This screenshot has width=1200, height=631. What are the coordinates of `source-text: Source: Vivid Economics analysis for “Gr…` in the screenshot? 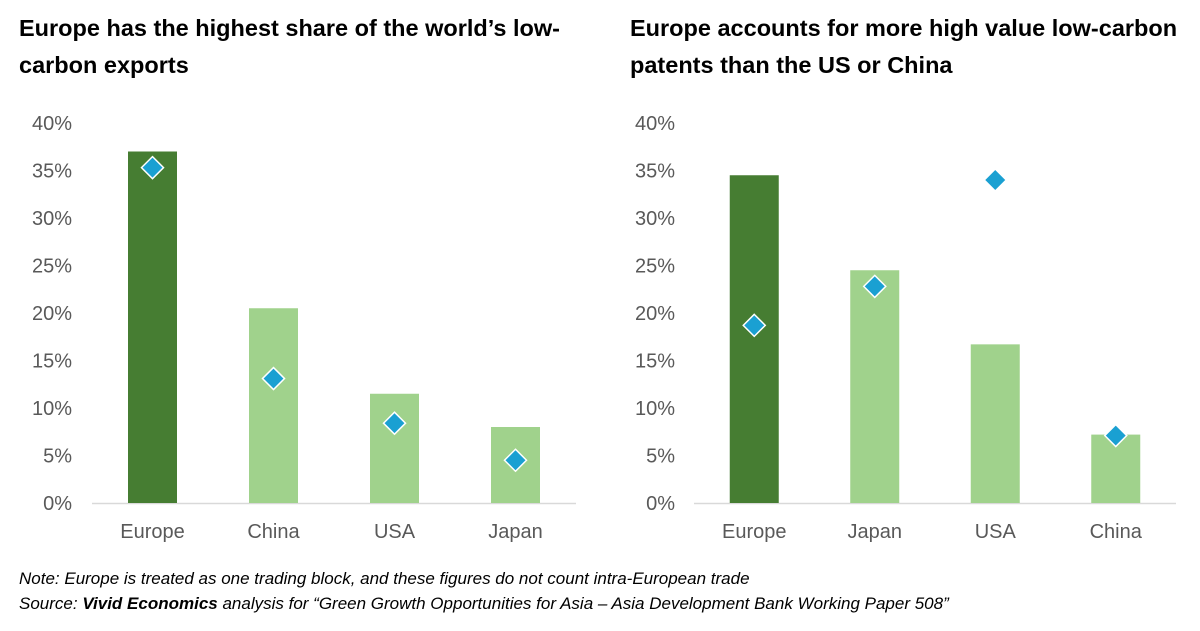 It's located at (484, 603).